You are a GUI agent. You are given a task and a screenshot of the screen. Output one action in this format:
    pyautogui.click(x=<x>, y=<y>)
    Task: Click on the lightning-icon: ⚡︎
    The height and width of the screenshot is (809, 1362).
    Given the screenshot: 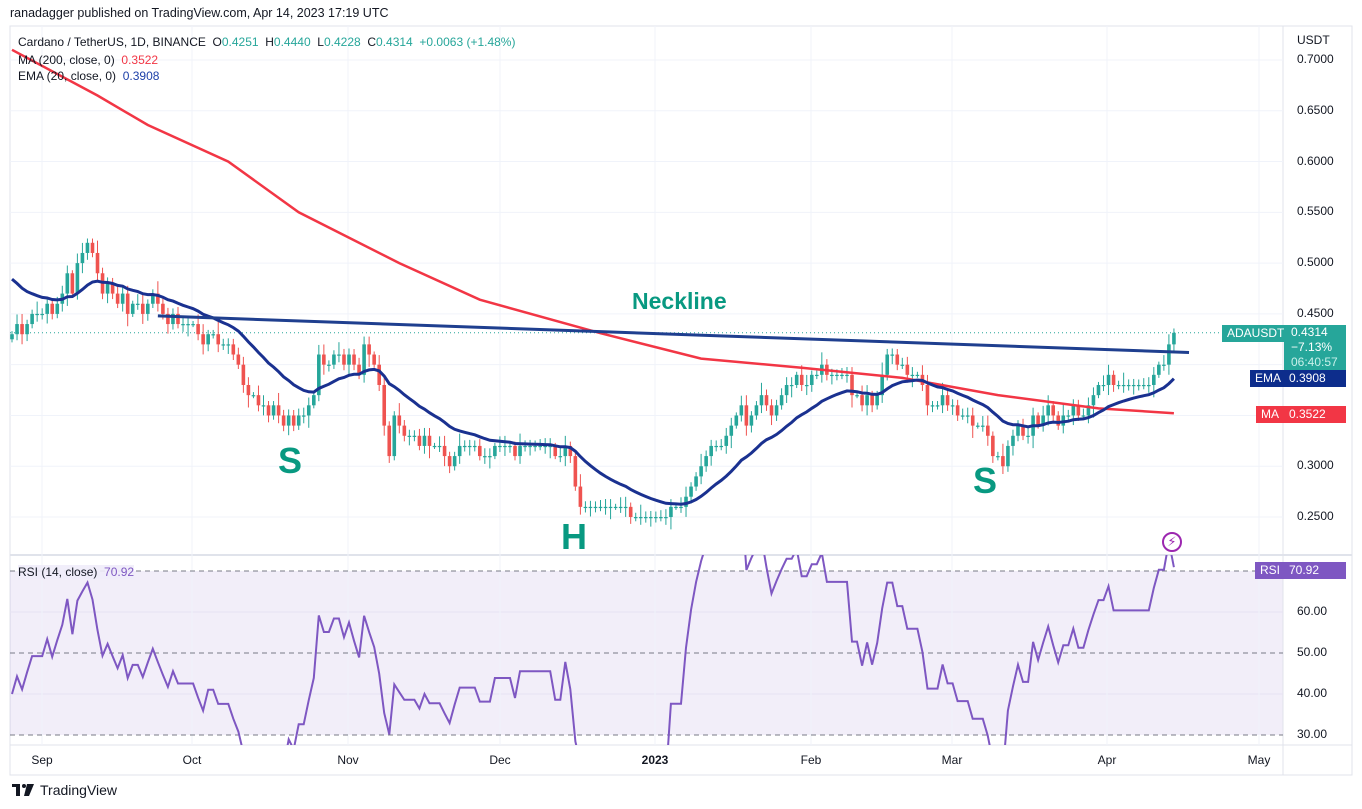 What is the action you would take?
    pyautogui.click(x=1172, y=542)
    